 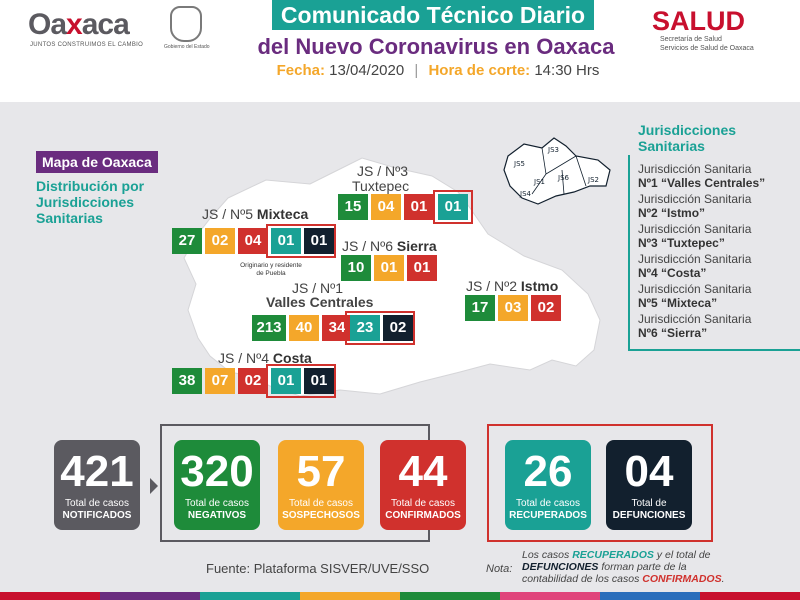 What do you see at coordinates (253, 381) in the screenshot?
I see `js4-confirmados: 02` at bounding box center [253, 381].